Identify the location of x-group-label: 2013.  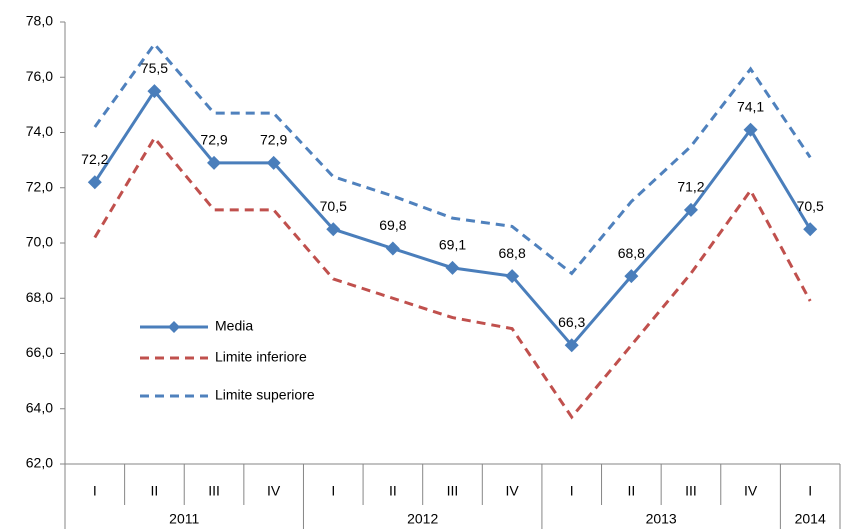
(661, 519).